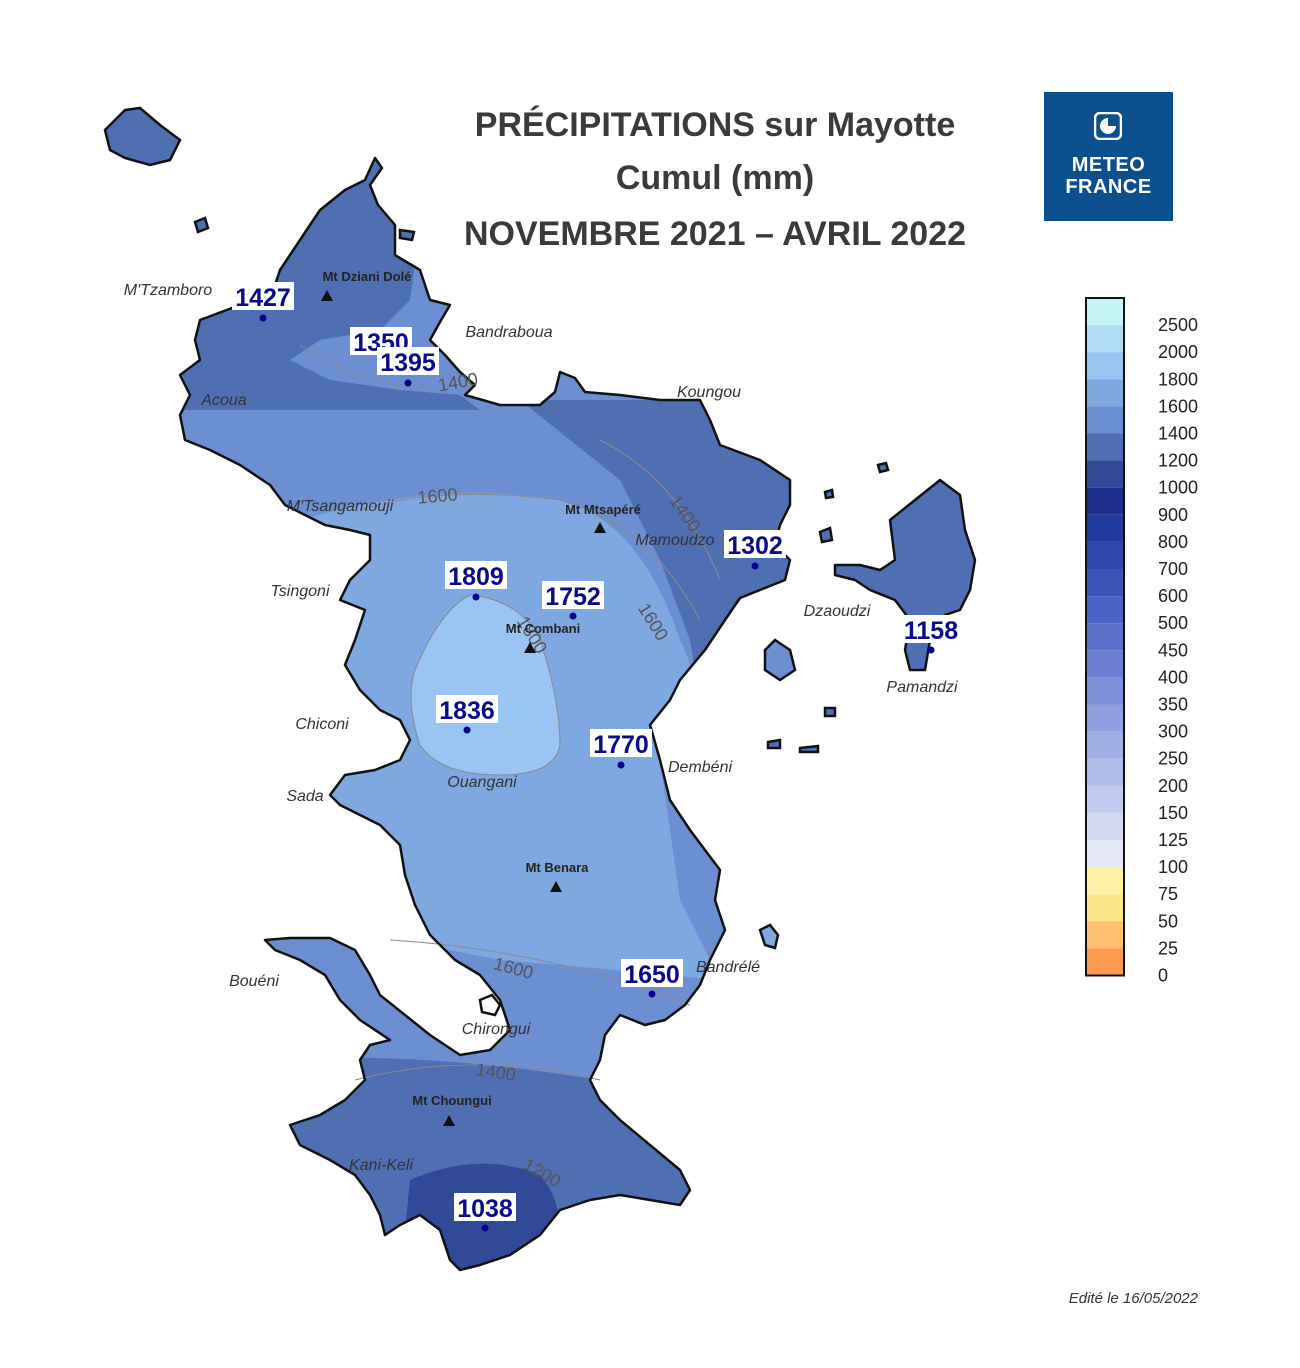  What do you see at coordinates (715, 178) in the screenshot?
I see `title-line-2: Cumul (mm)` at bounding box center [715, 178].